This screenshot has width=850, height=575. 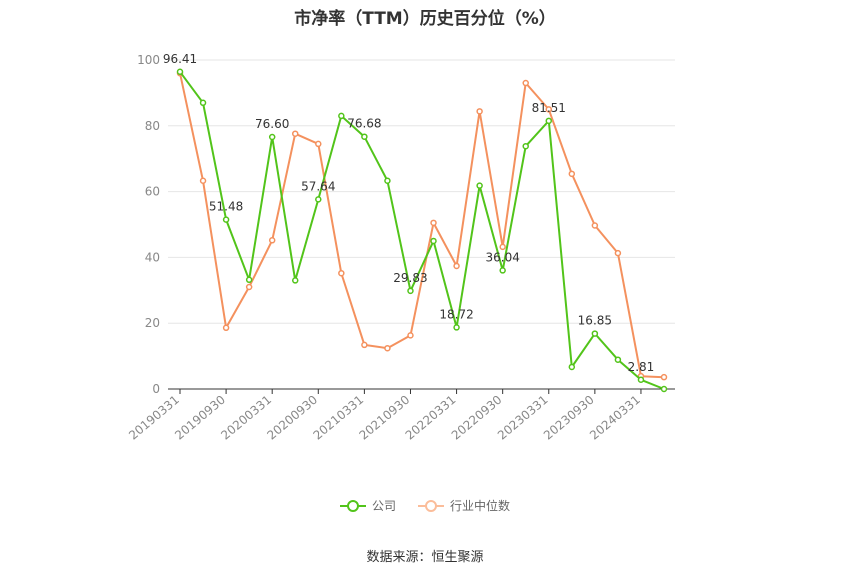 What do you see at coordinates (152, 323) in the screenshot?
I see `y-tick-label: 20` at bounding box center [152, 323].